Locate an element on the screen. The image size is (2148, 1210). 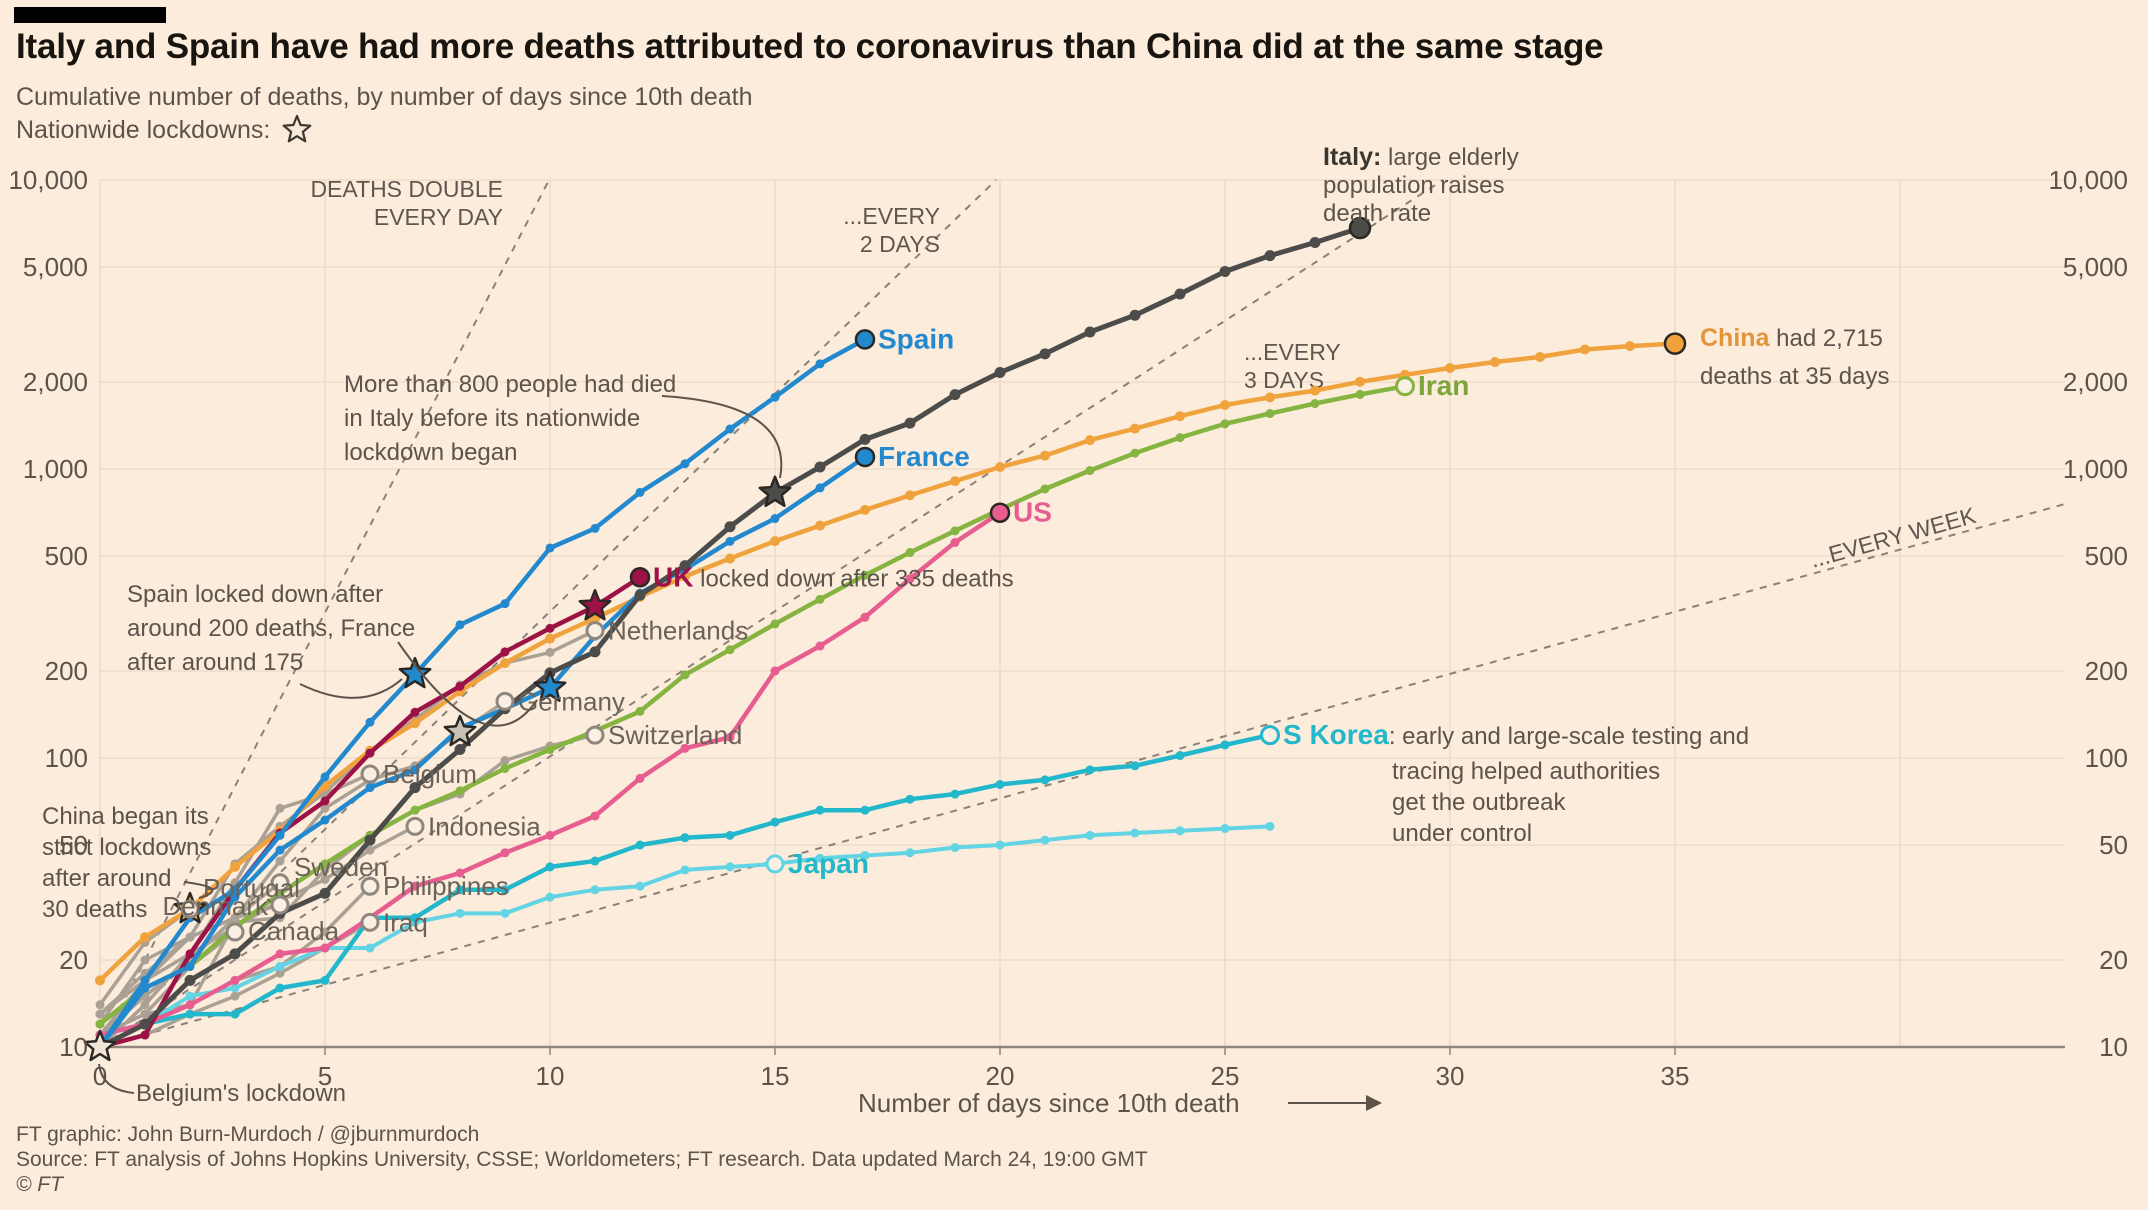
lockdown-star-spain is located at coordinates (415, 672).